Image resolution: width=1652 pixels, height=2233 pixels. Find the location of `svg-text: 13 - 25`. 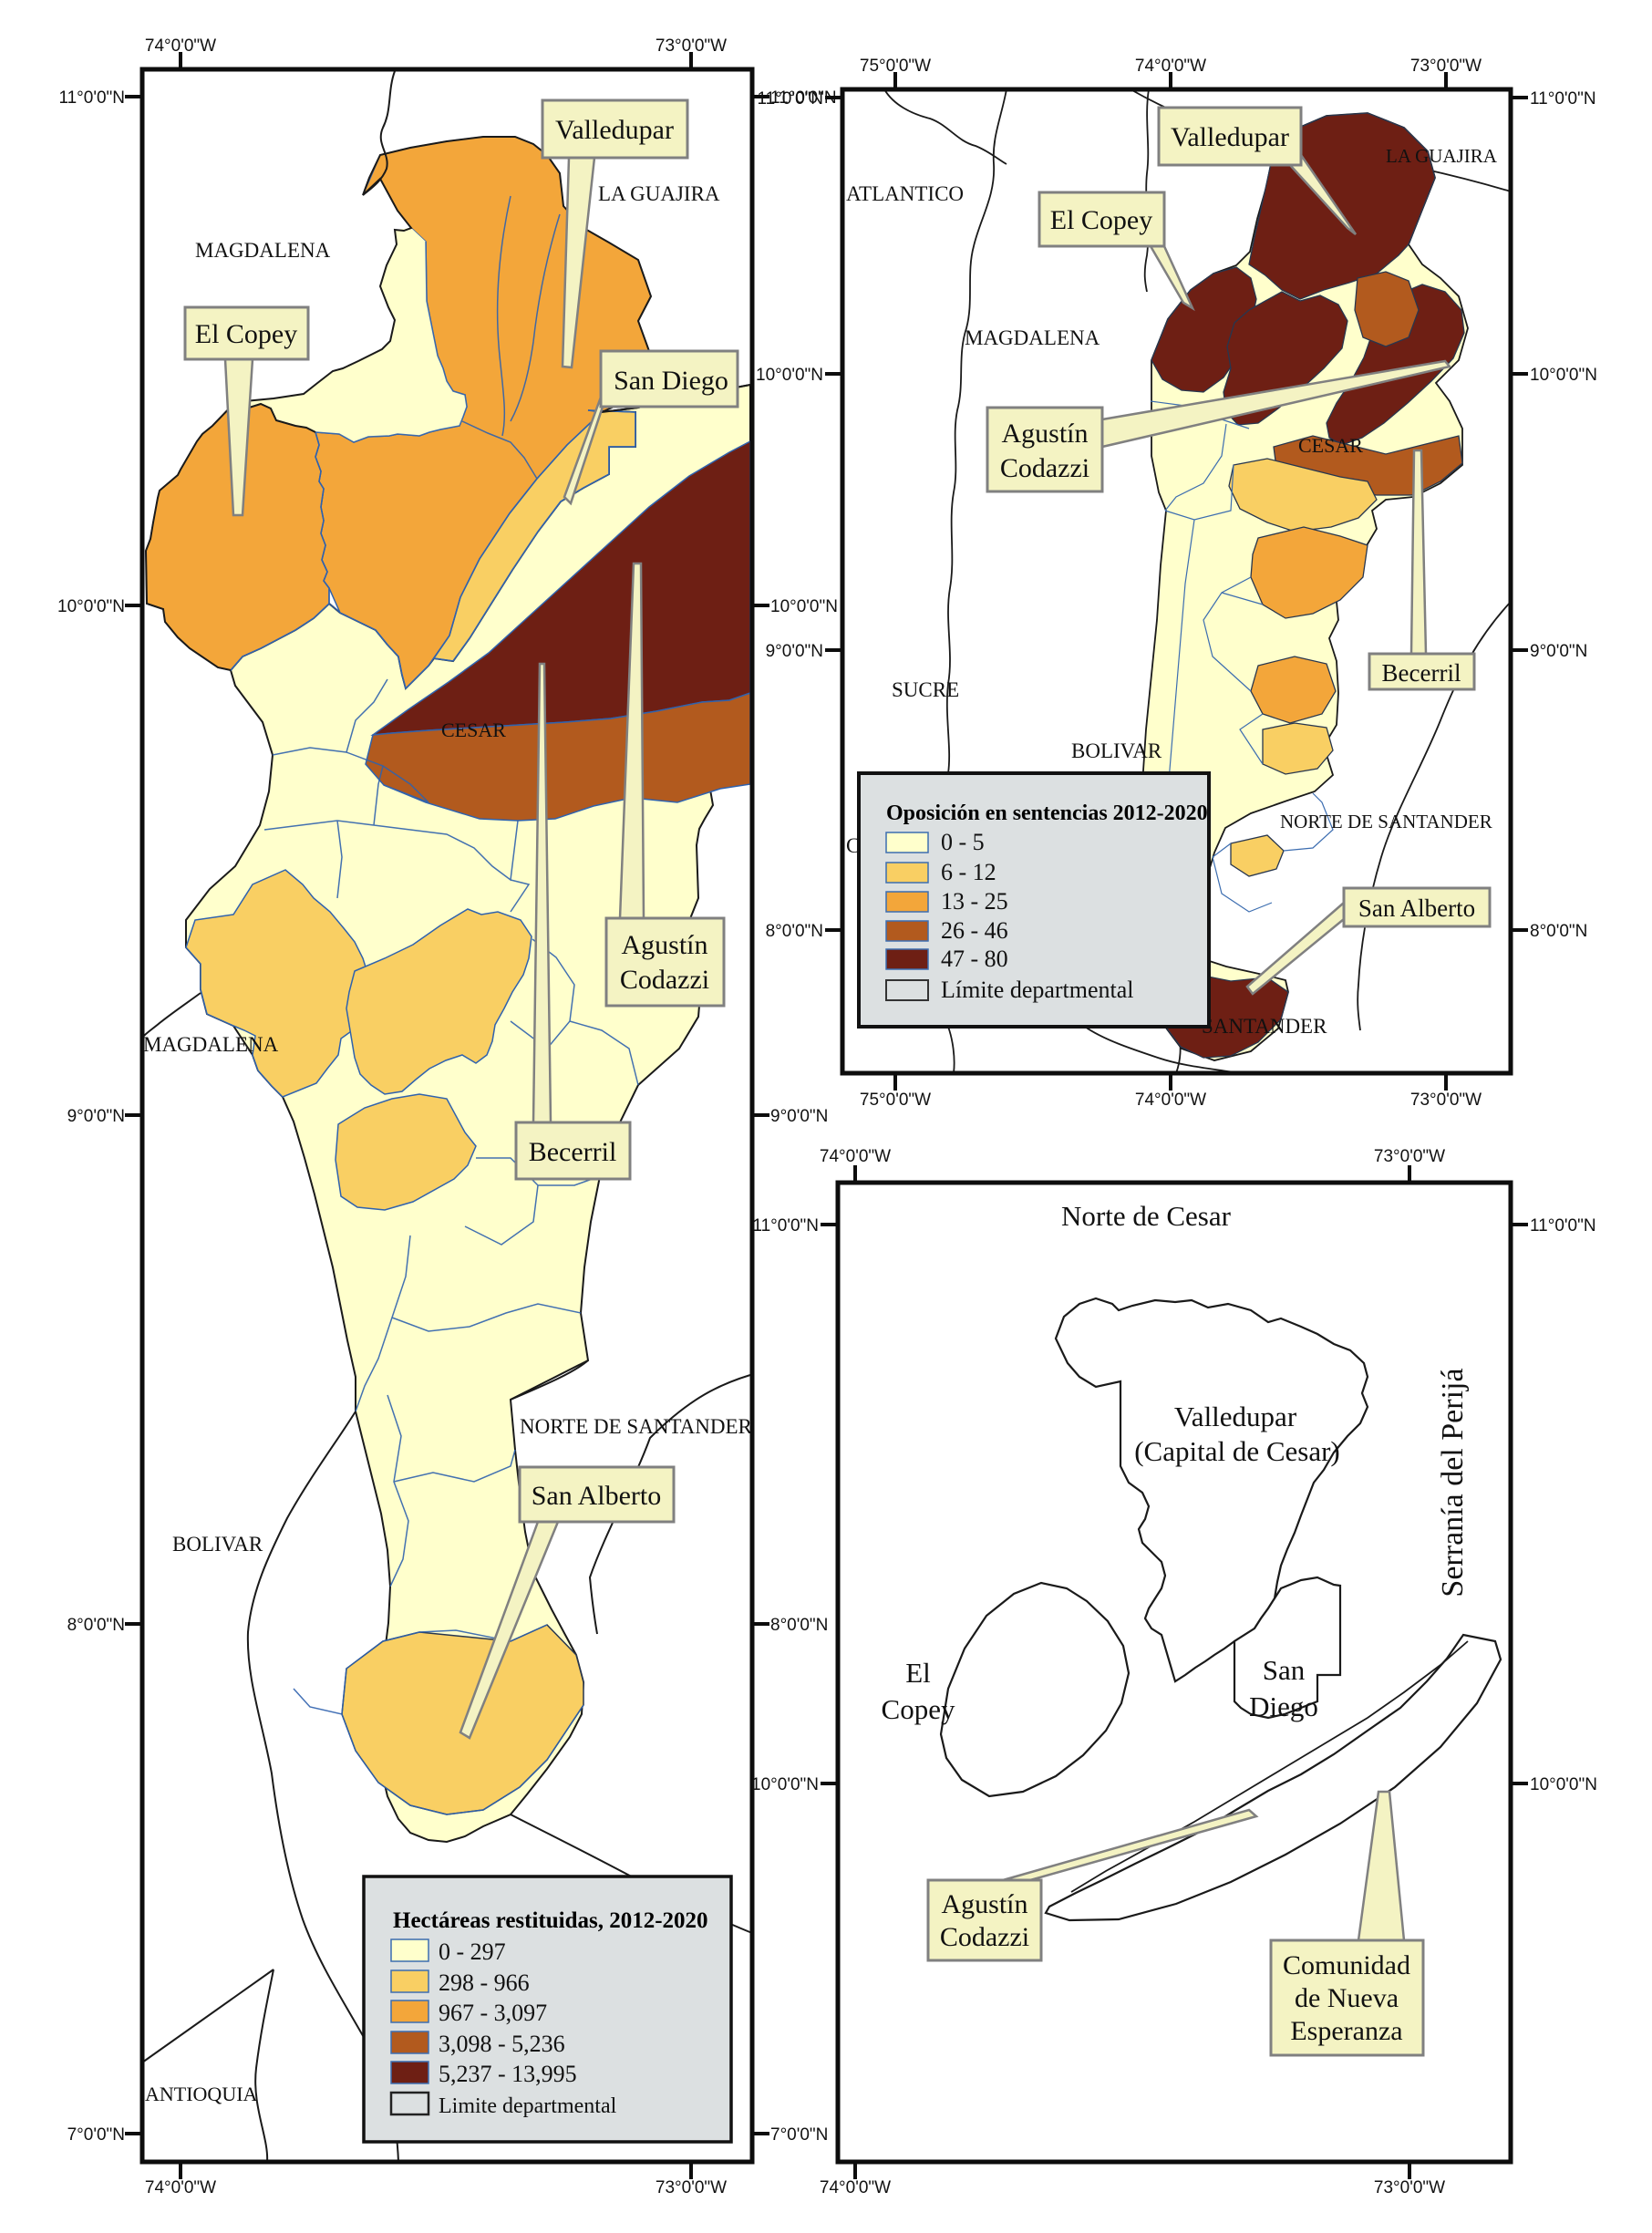

svg-text: 13 - 25 is located at coordinates (974, 901).